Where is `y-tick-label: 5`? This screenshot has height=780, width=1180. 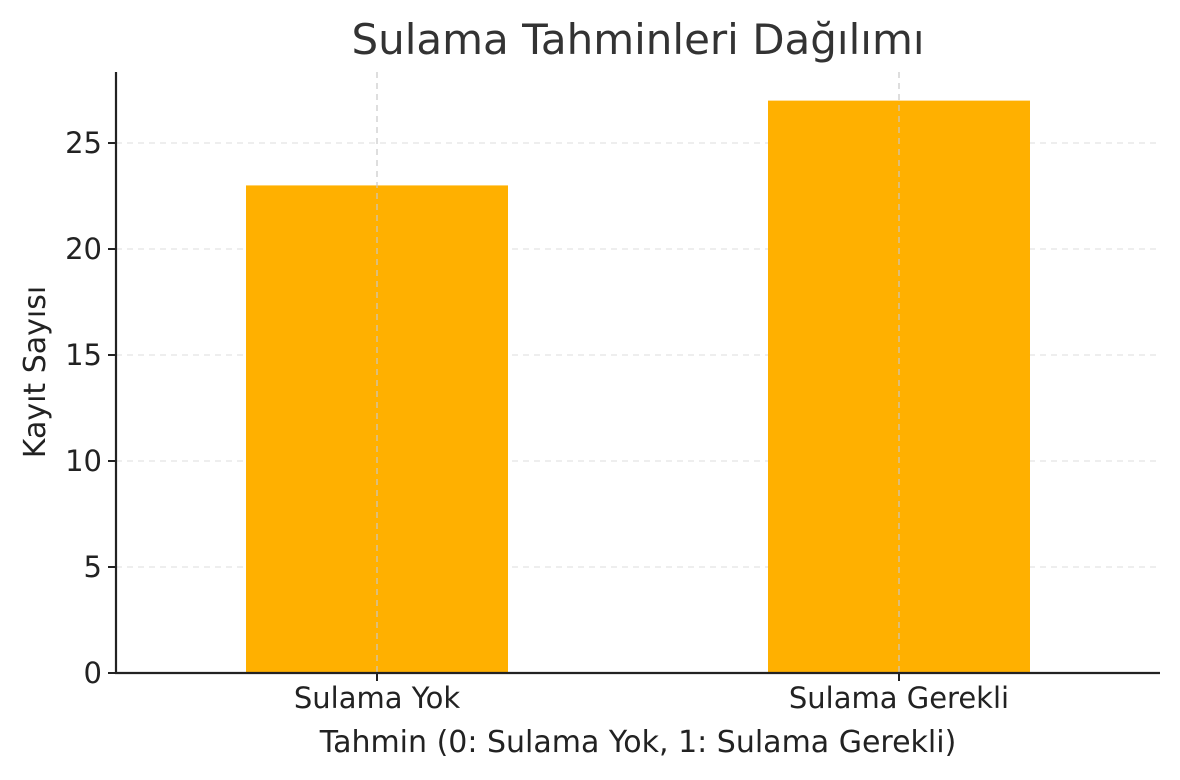
y-tick-label: 5 is located at coordinates (93, 567).